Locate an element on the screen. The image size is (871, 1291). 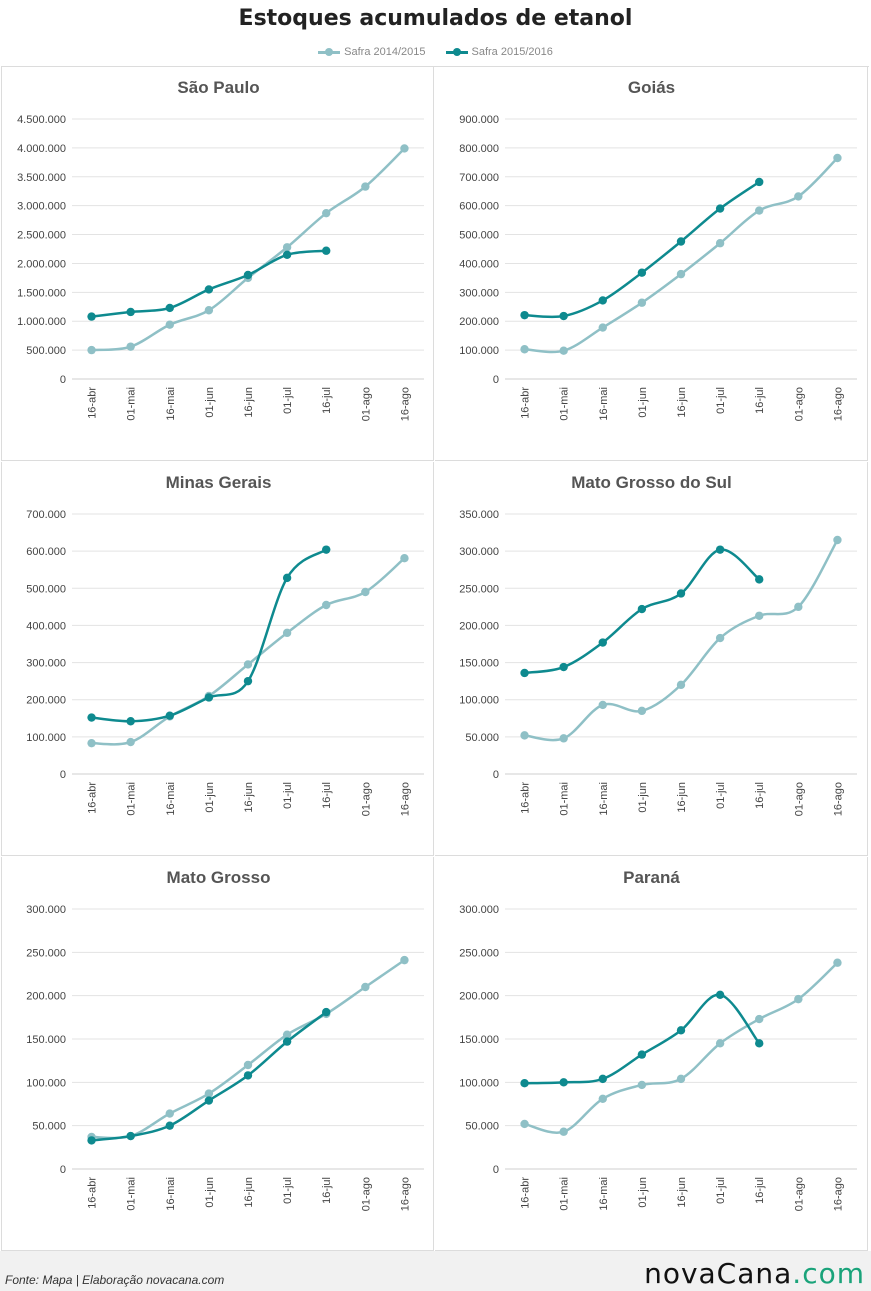
x-tick-label: 16-mai is located at coordinates (604, 404).